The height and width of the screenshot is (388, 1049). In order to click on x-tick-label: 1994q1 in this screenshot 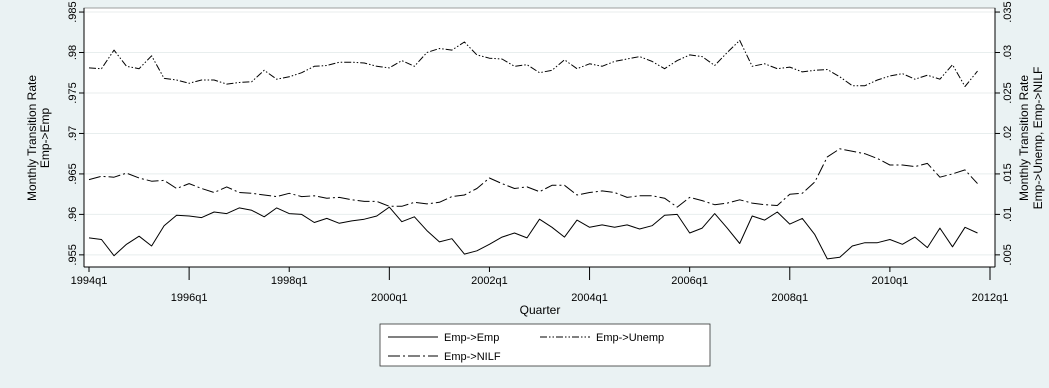, I will do `click(89, 281)`.